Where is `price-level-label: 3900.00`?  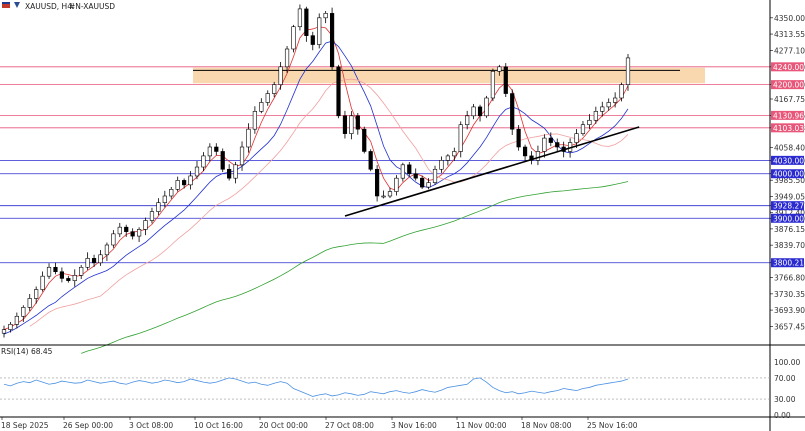 price-level-label: 3900.00 is located at coordinates (788, 218).